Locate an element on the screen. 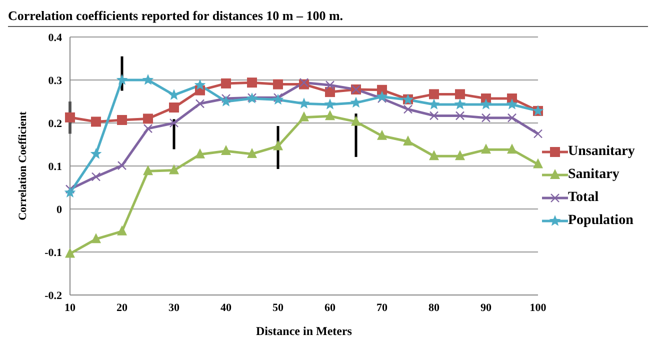 The height and width of the screenshot is (348, 657). x-tick-label: 20 is located at coordinates (122, 308).